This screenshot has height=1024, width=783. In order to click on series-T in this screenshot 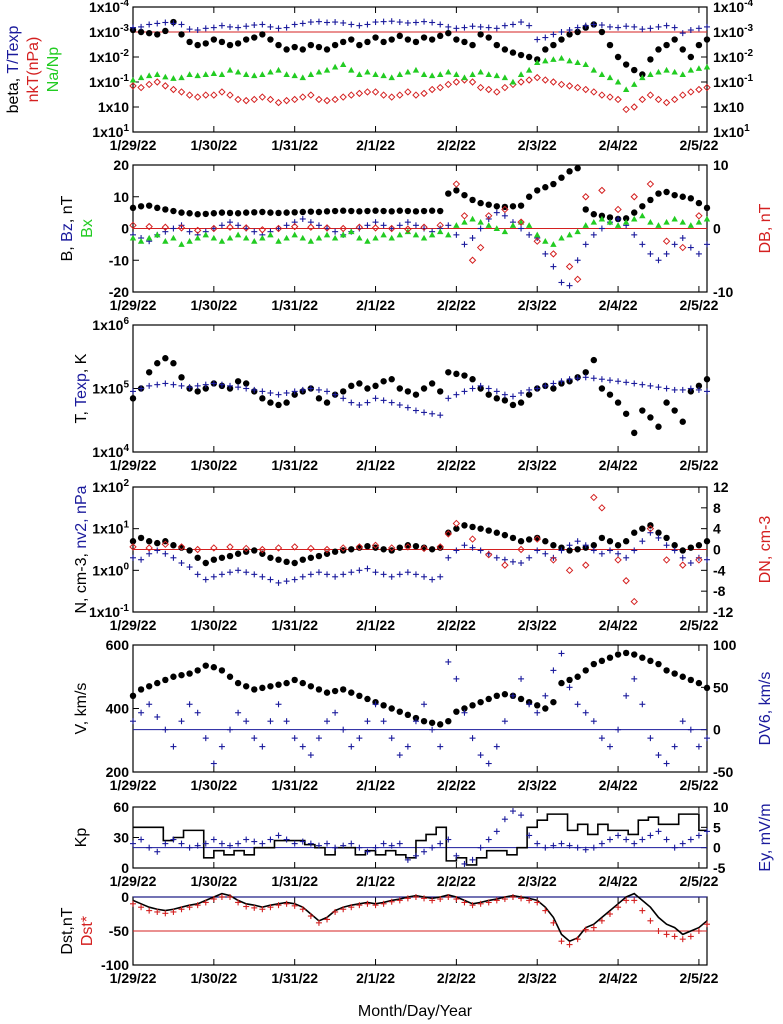, I will do `click(420, 396)`.